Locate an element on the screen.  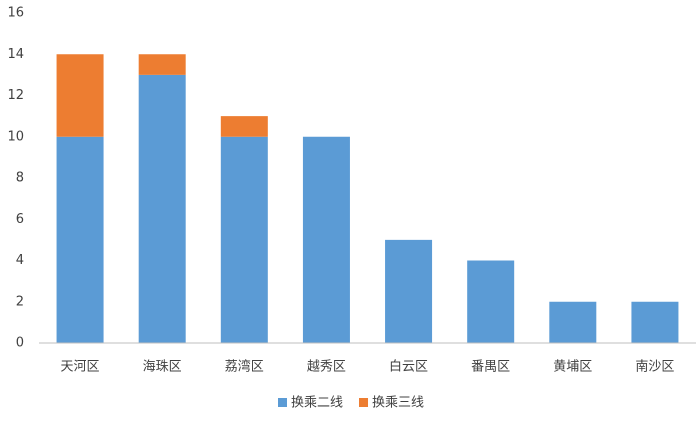
y-tick-label: 12 is located at coordinates (15, 95).